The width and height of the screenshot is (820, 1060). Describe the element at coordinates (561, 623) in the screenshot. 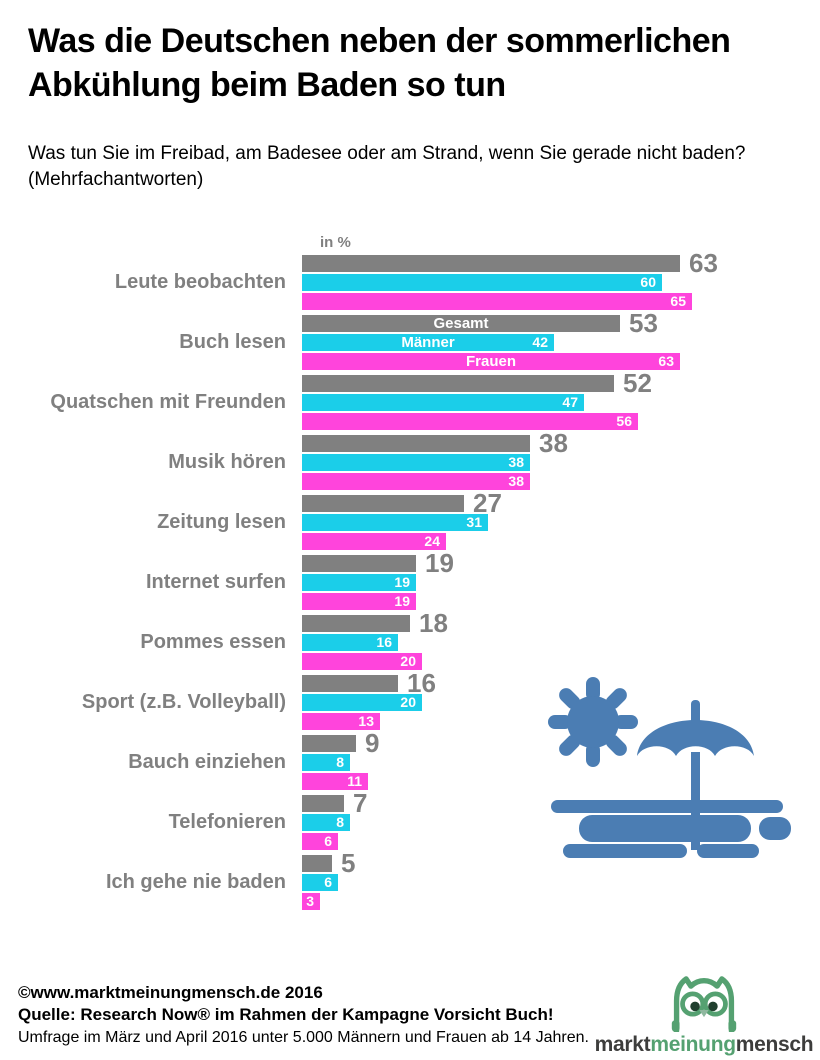

I see `bar-row: 18` at that location.